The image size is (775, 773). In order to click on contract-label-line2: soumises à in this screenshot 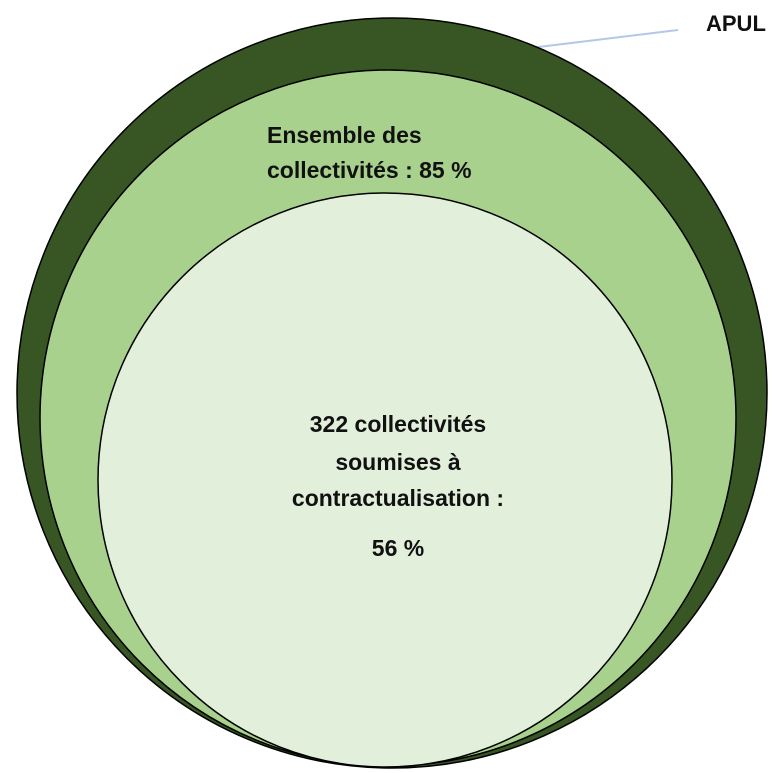, I will do `click(397, 462)`.